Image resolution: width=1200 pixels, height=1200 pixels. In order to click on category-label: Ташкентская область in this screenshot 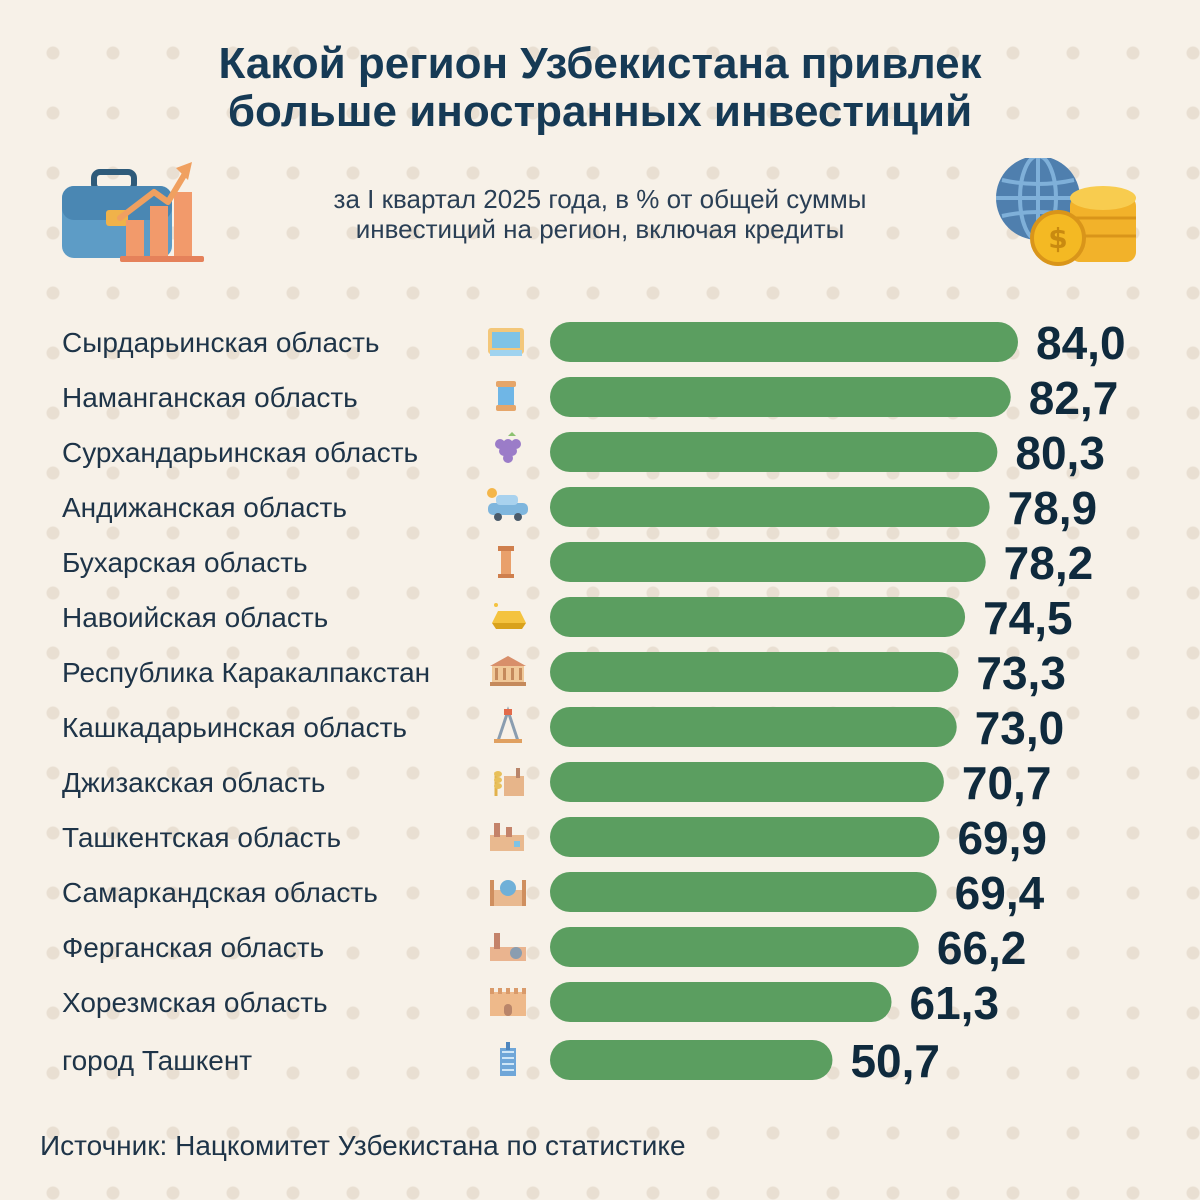, I will do `click(201, 837)`.